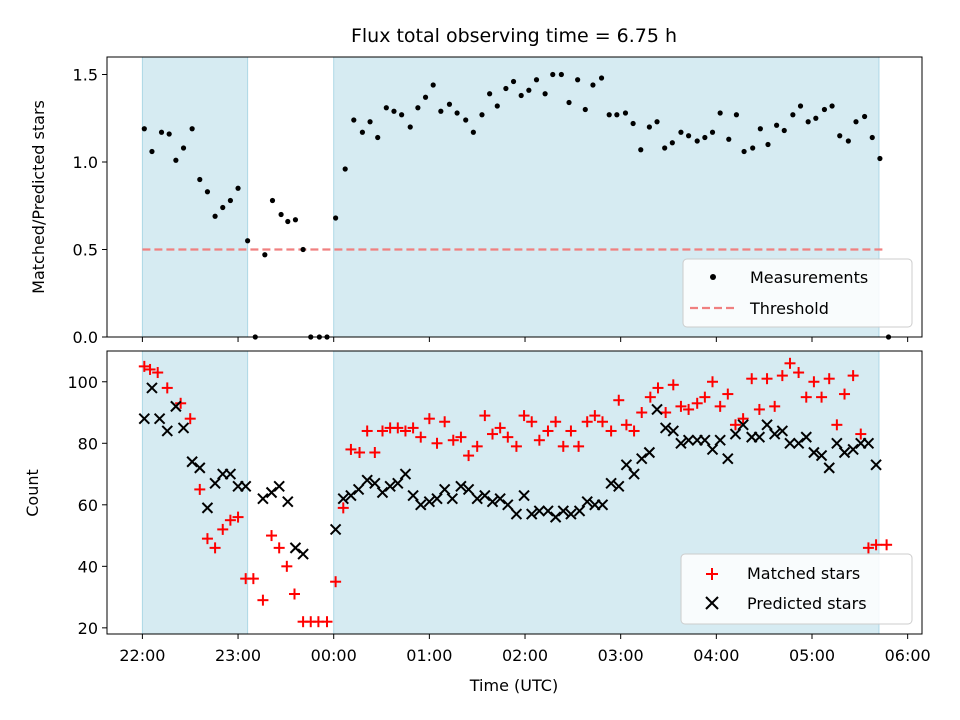  Describe the element at coordinates (85, 162) in the screenshot. I see `y-tick-label: 1.0` at that location.